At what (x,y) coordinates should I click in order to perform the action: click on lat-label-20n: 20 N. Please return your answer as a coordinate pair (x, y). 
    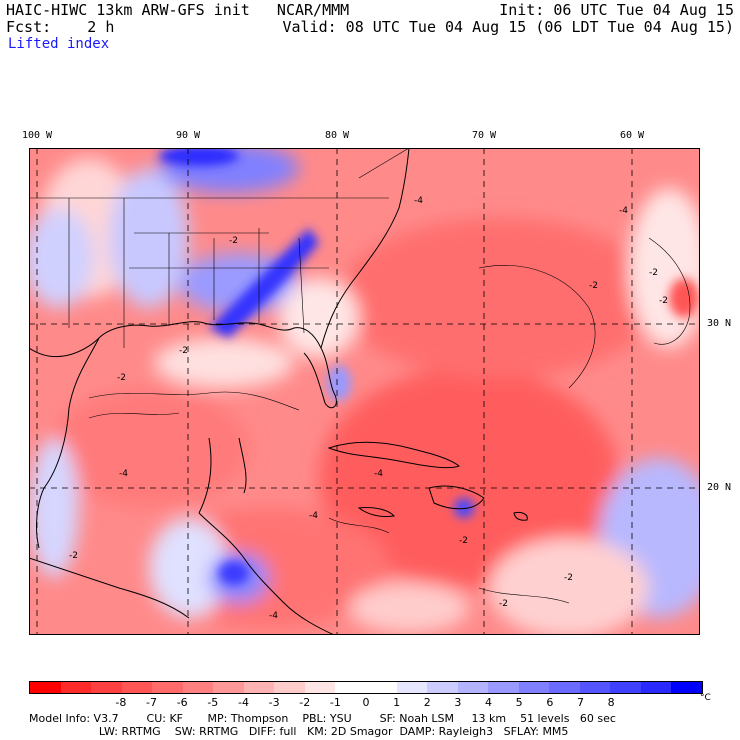
    Looking at the image, I should click on (719, 487).